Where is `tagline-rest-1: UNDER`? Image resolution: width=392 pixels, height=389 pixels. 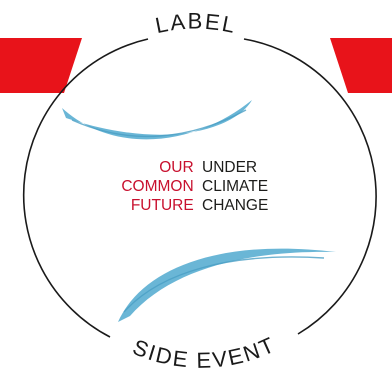 tagline-rest-1: UNDER is located at coordinates (229, 167).